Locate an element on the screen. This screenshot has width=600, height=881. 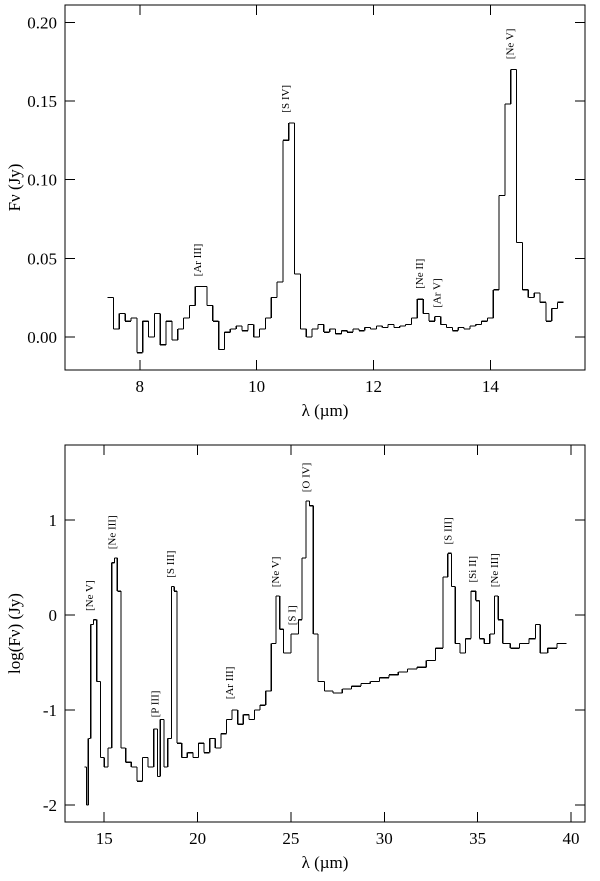
y-tick-label: -1 is located at coordinates (50, 710).